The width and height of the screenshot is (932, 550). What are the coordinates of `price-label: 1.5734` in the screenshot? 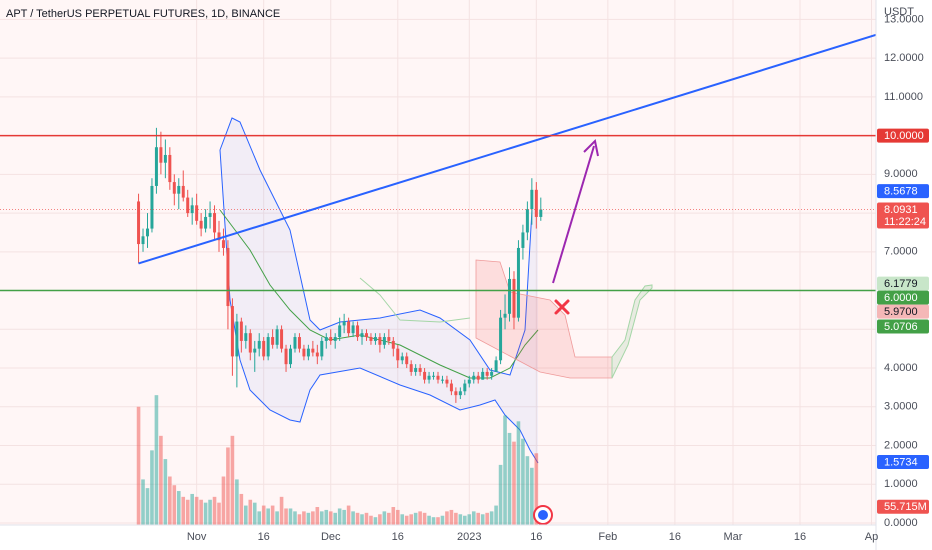 It's located at (901, 462).